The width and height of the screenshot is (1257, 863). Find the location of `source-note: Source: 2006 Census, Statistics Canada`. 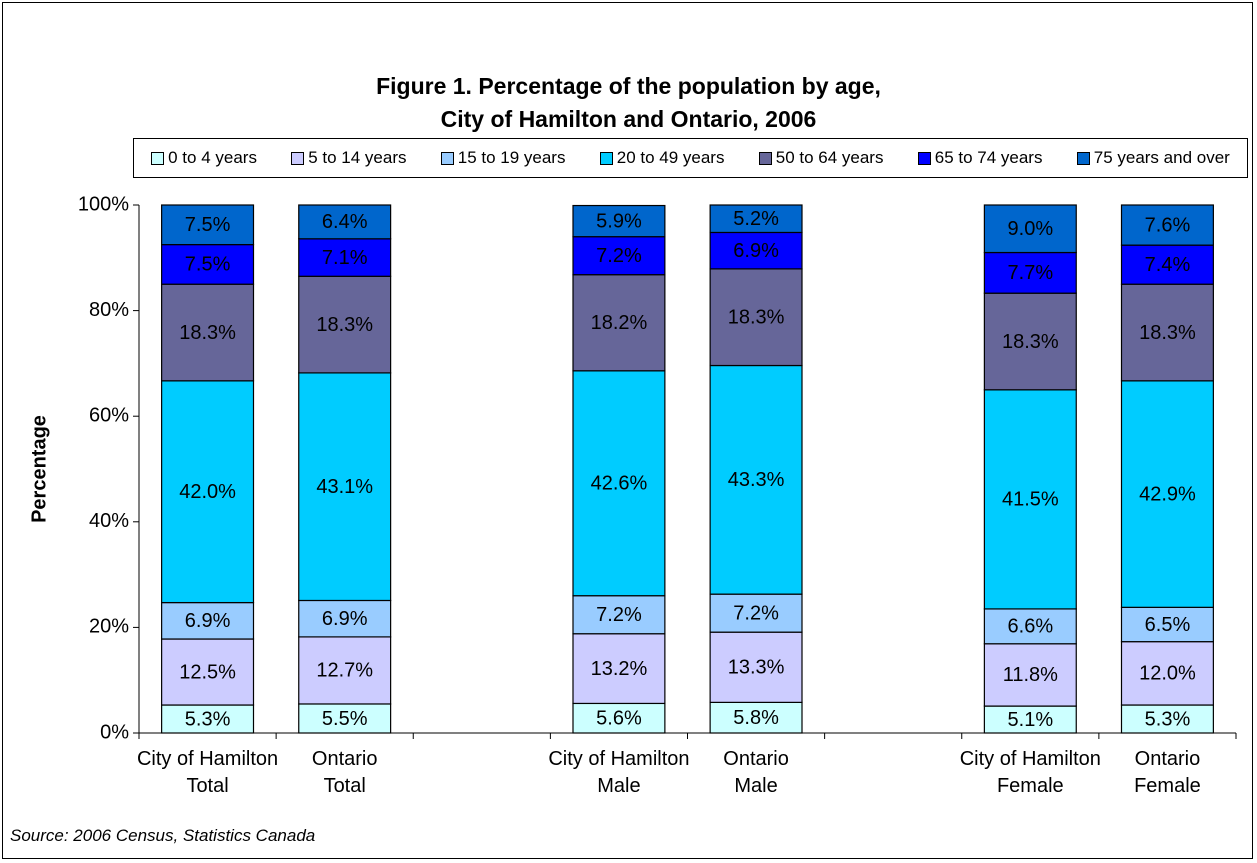

source-note: Source: 2006 Census, Statistics Canada is located at coordinates (163, 835).